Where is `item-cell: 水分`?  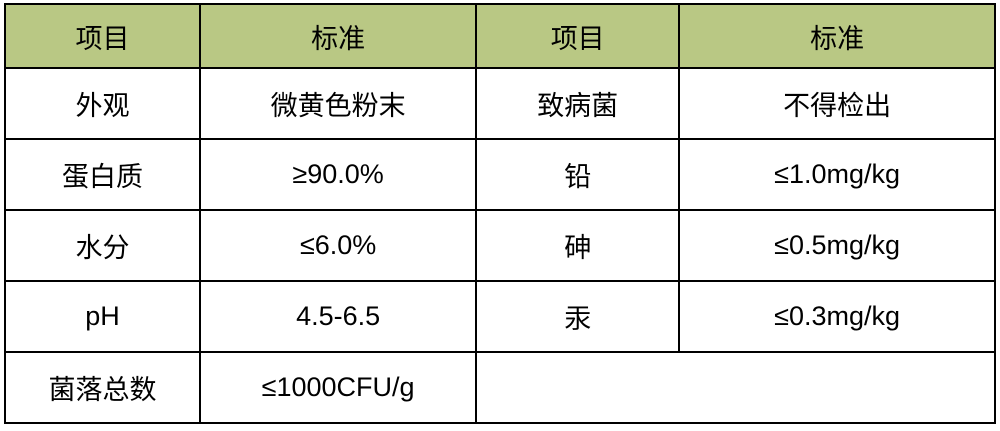
item-cell: 水分 is located at coordinates (102, 245).